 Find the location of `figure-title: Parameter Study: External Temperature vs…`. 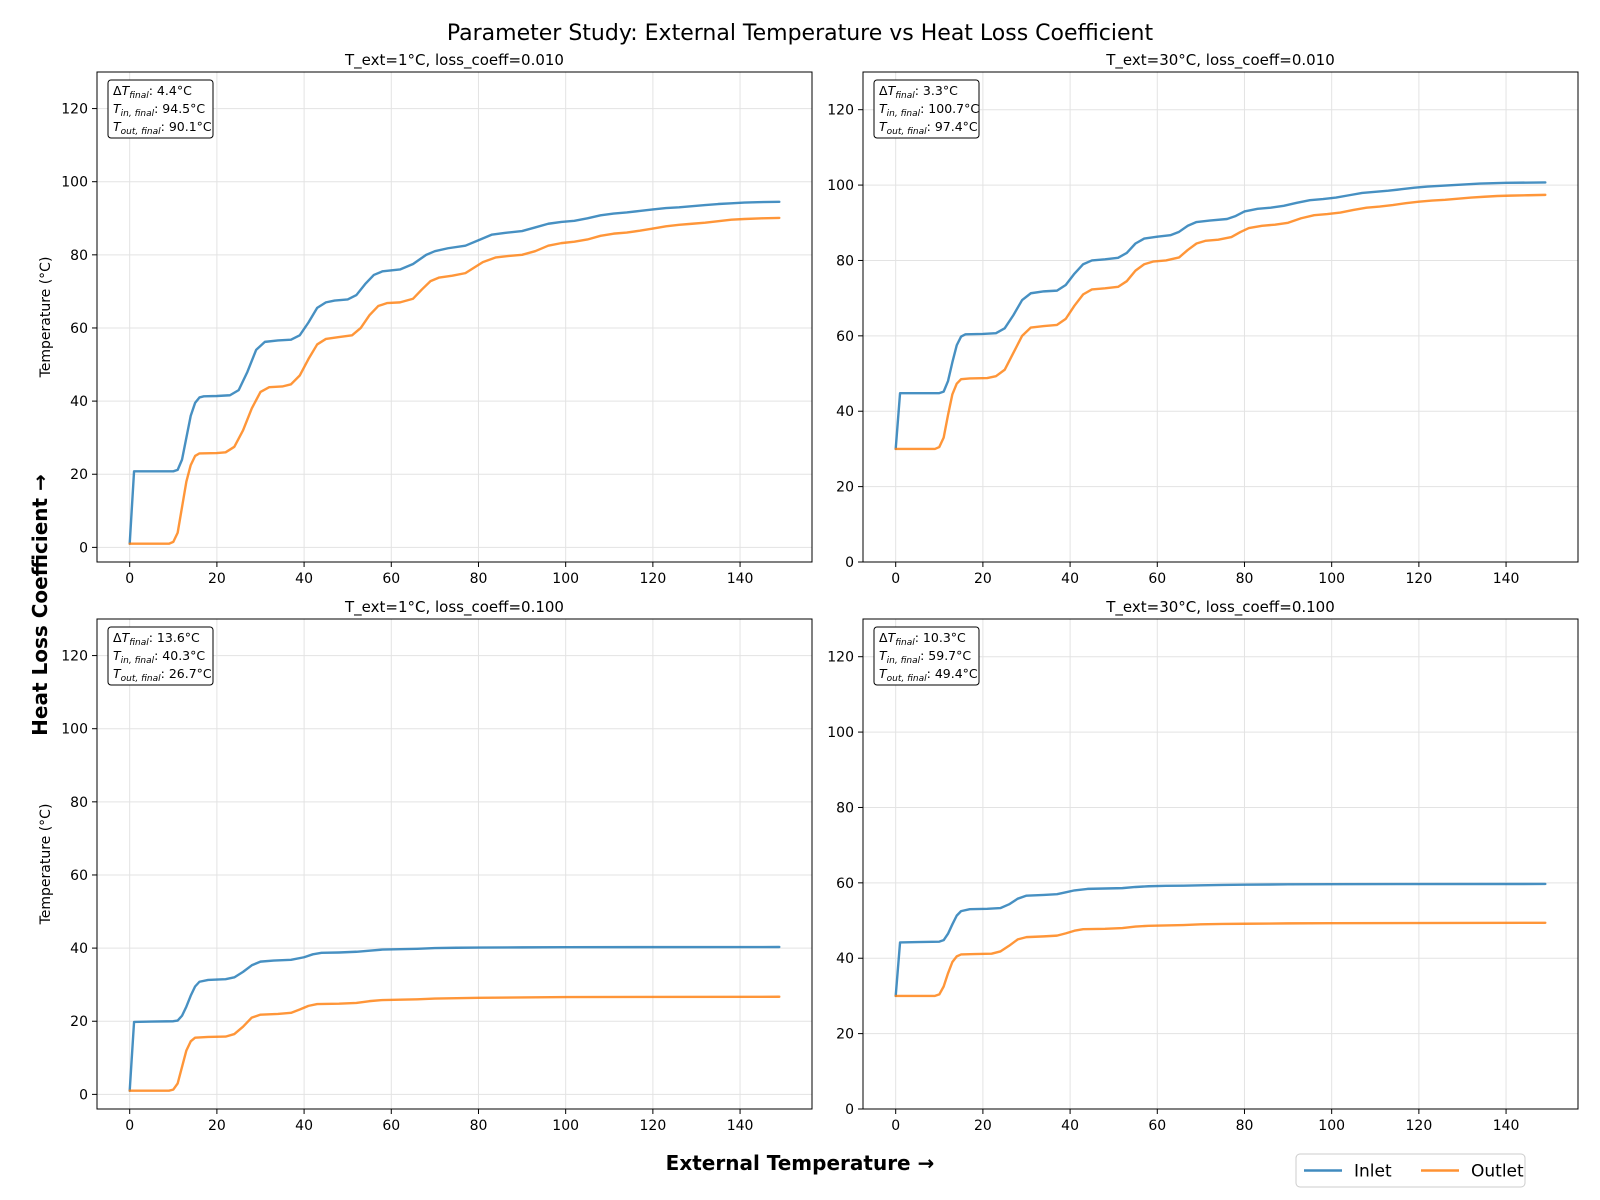

figure-title: Parameter Study: External Temperature vs… is located at coordinates (800, 33).